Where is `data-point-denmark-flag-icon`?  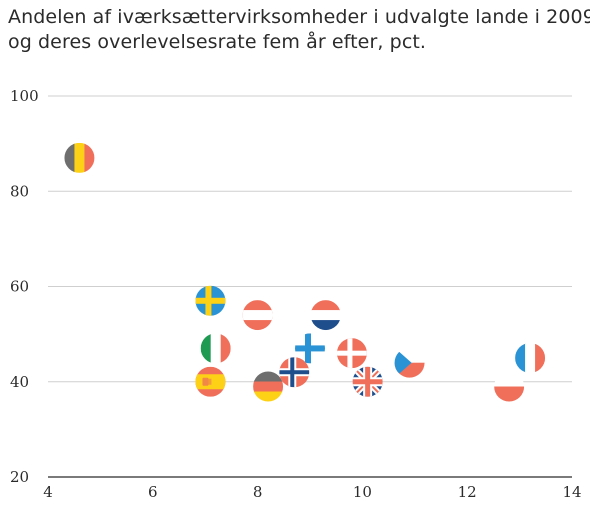
data-point-denmark-flag-icon is located at coordinates (351, 353).